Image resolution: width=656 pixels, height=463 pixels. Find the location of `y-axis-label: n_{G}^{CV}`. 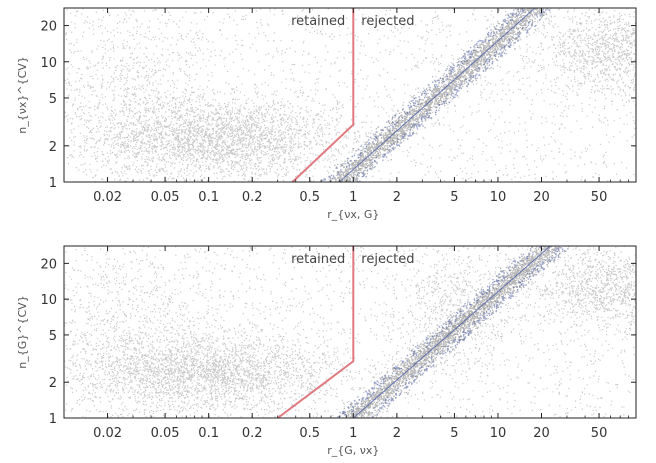

y-axis-label: n_{G}^{CV} is located at coordinates (22, 331).